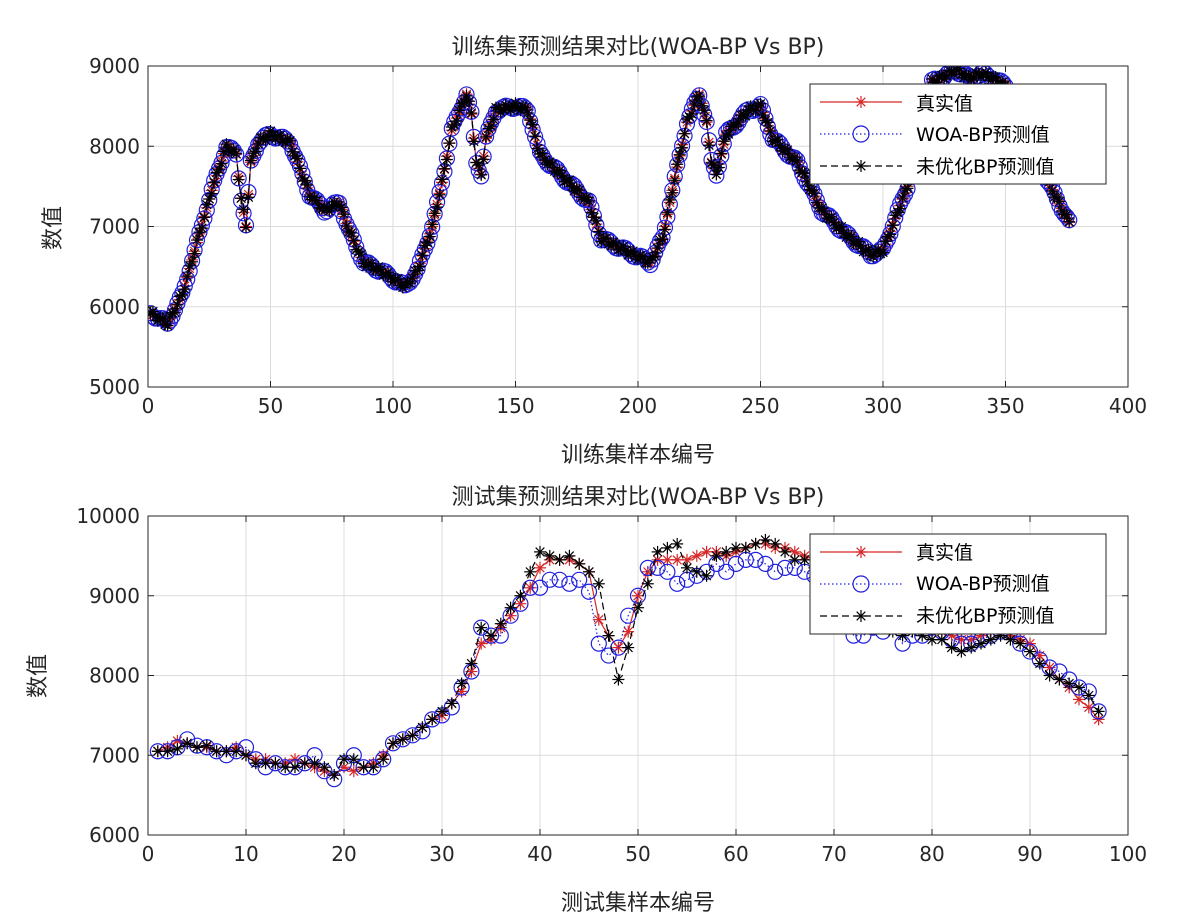 Image resolution: width=1192 pixels, height=923 pixels. I want to click on top-chart-ylabel: 数值, so click(53, 228).